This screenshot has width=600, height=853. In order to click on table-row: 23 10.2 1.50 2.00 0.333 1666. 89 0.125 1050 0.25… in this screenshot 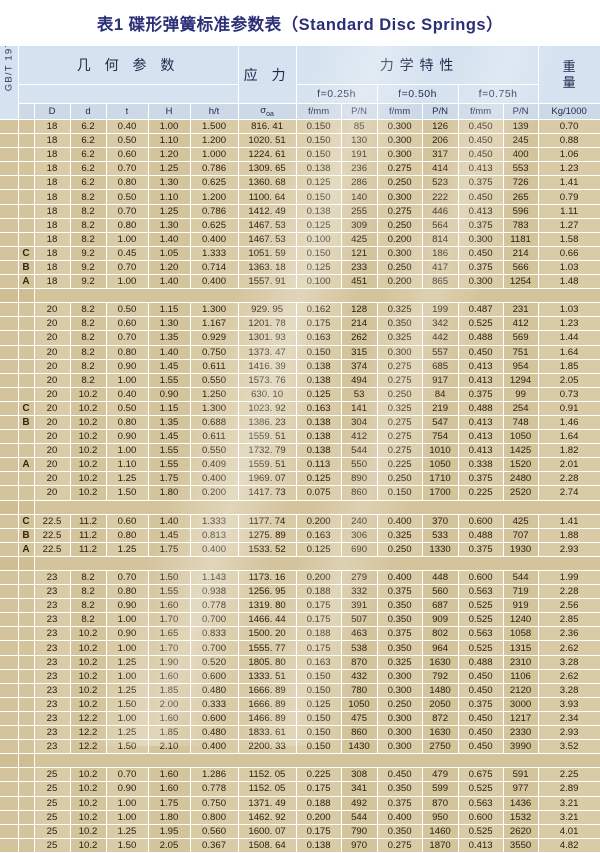, I will do `click(300, 704)`.